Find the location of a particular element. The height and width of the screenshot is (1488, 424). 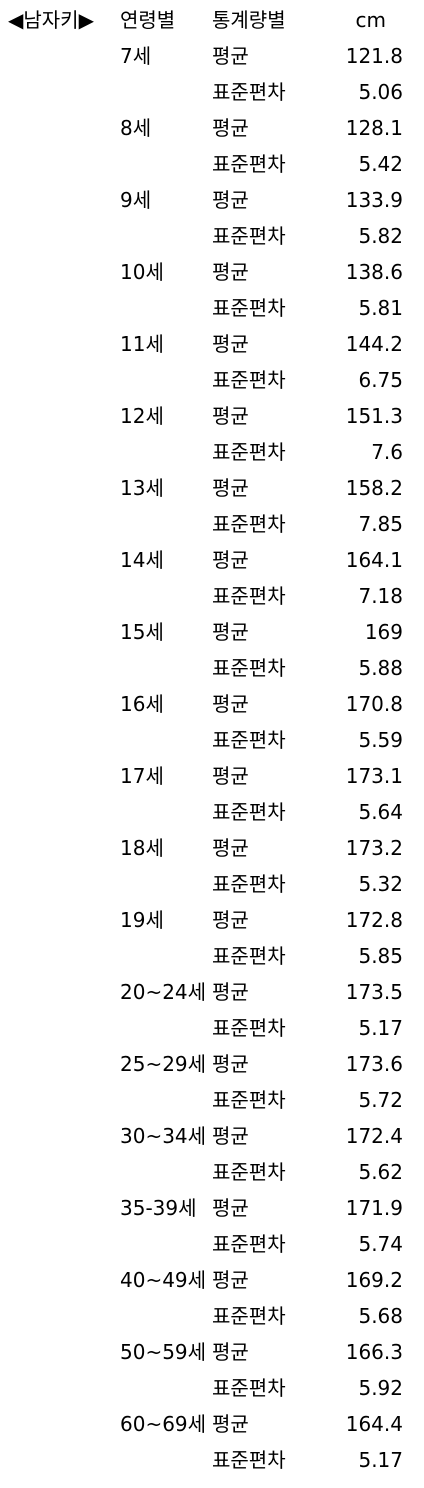

unit-column-header: cm is located at coordinates (370, 20).